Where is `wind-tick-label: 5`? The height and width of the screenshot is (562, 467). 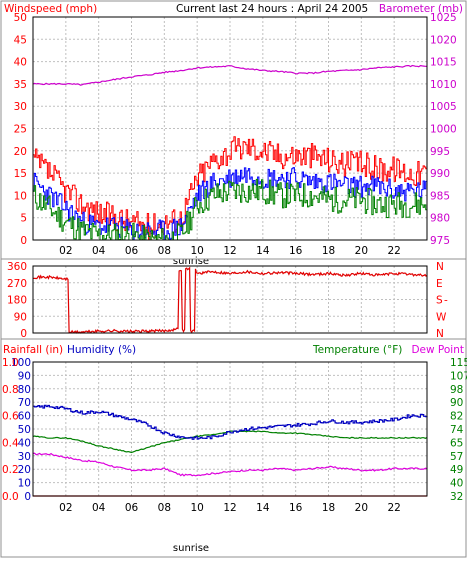 wind-tick-label: 5 is located at coordinates (23, 219).